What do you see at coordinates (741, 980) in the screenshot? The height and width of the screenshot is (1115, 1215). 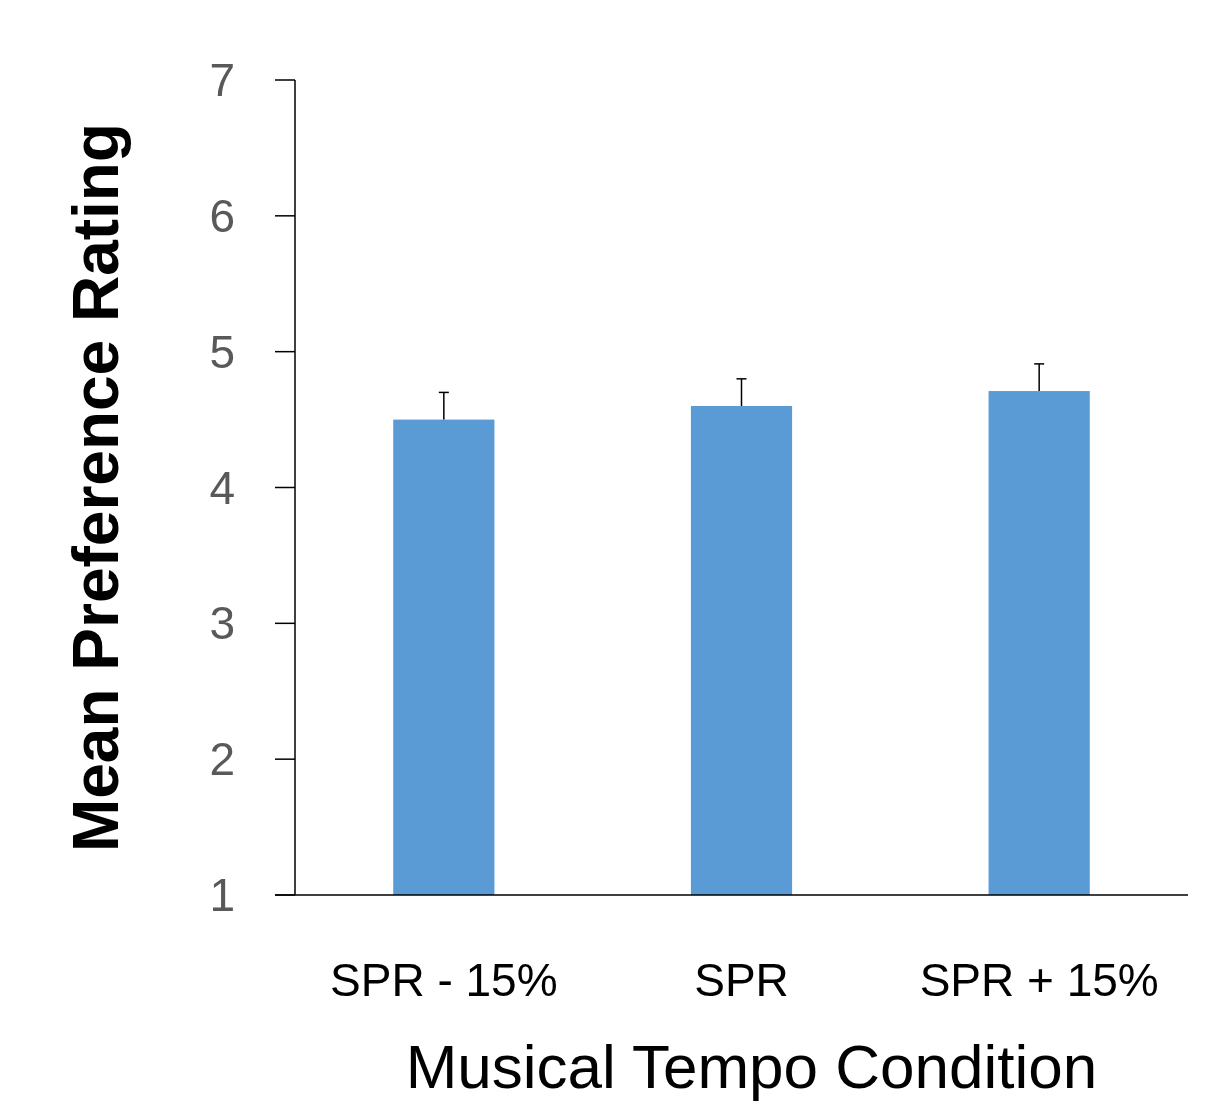 I see `x-tick-label: SPR` at bounding box center [741, 980].